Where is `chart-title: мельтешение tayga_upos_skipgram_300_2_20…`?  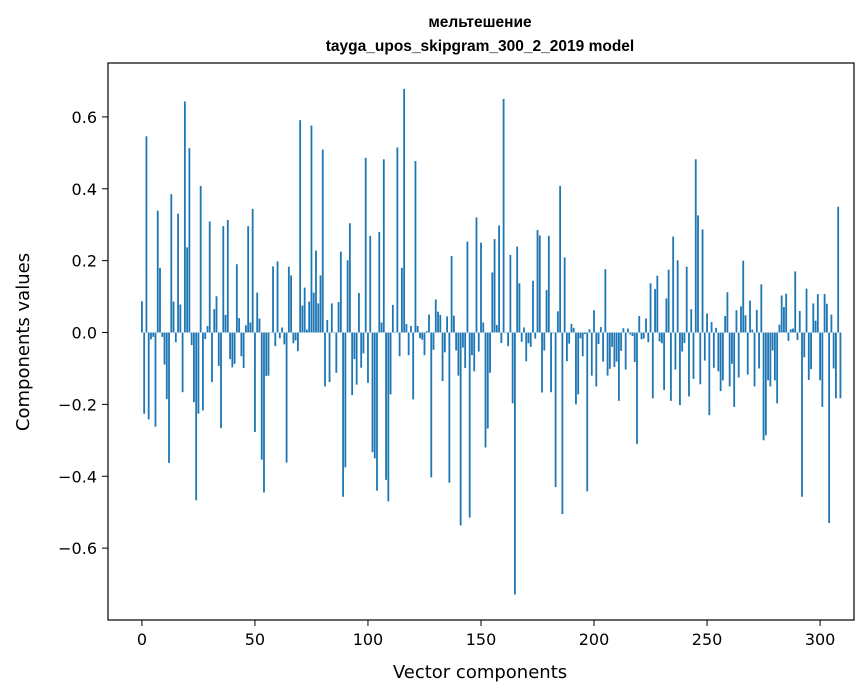 chart-title: мельтешение tayga_upos_skipgram_300_2_20… is located at coordinates (480, 34).